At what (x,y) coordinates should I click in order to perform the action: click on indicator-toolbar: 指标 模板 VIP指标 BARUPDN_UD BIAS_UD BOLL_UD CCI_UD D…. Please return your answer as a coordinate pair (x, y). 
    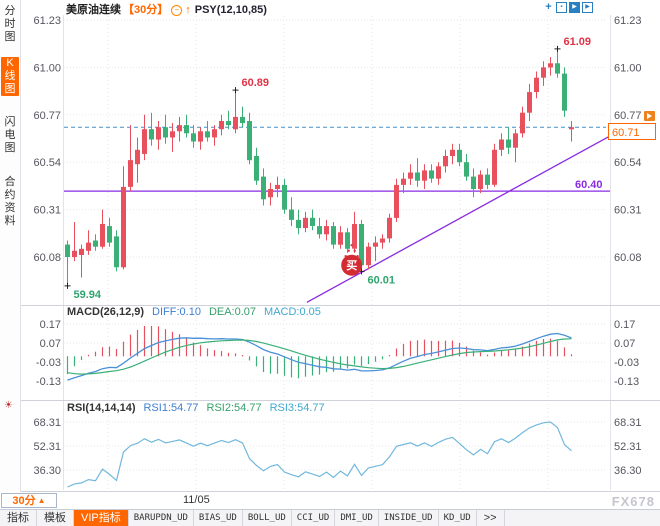
    Looking at the image, I should click on (330, 517).